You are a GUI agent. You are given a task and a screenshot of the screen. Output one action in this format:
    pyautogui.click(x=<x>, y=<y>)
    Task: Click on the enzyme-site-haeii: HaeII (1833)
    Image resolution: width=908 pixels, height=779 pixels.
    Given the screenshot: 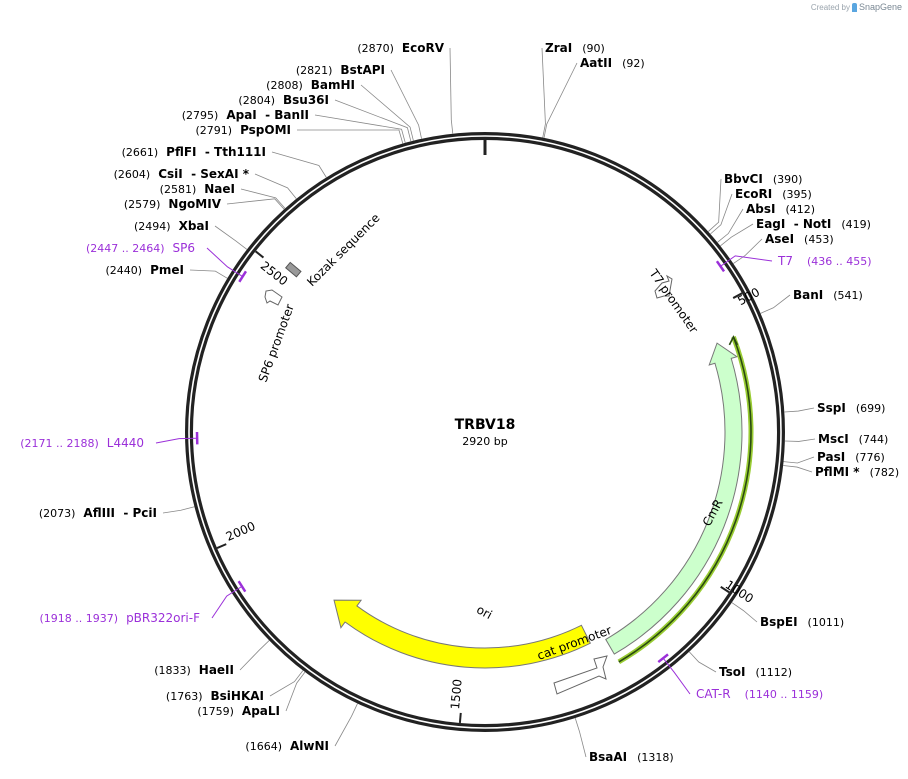 What is the action you would take?
    pyautogui.click(x=212, y=658)
    